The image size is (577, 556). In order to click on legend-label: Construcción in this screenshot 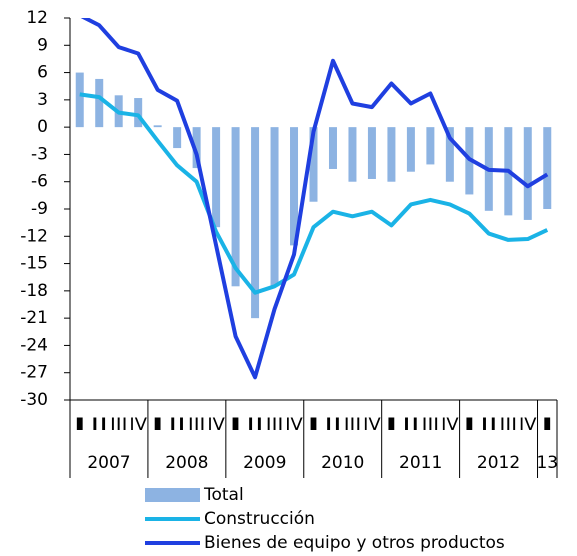, I will do `click(259, 519)`.